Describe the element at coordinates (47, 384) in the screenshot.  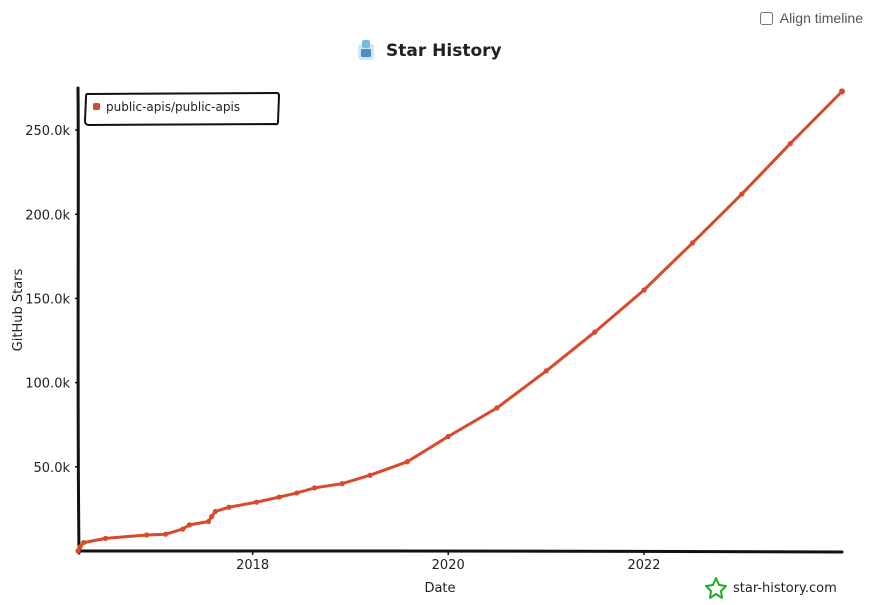
I see `y-tick-label: 100.0k` at that location.